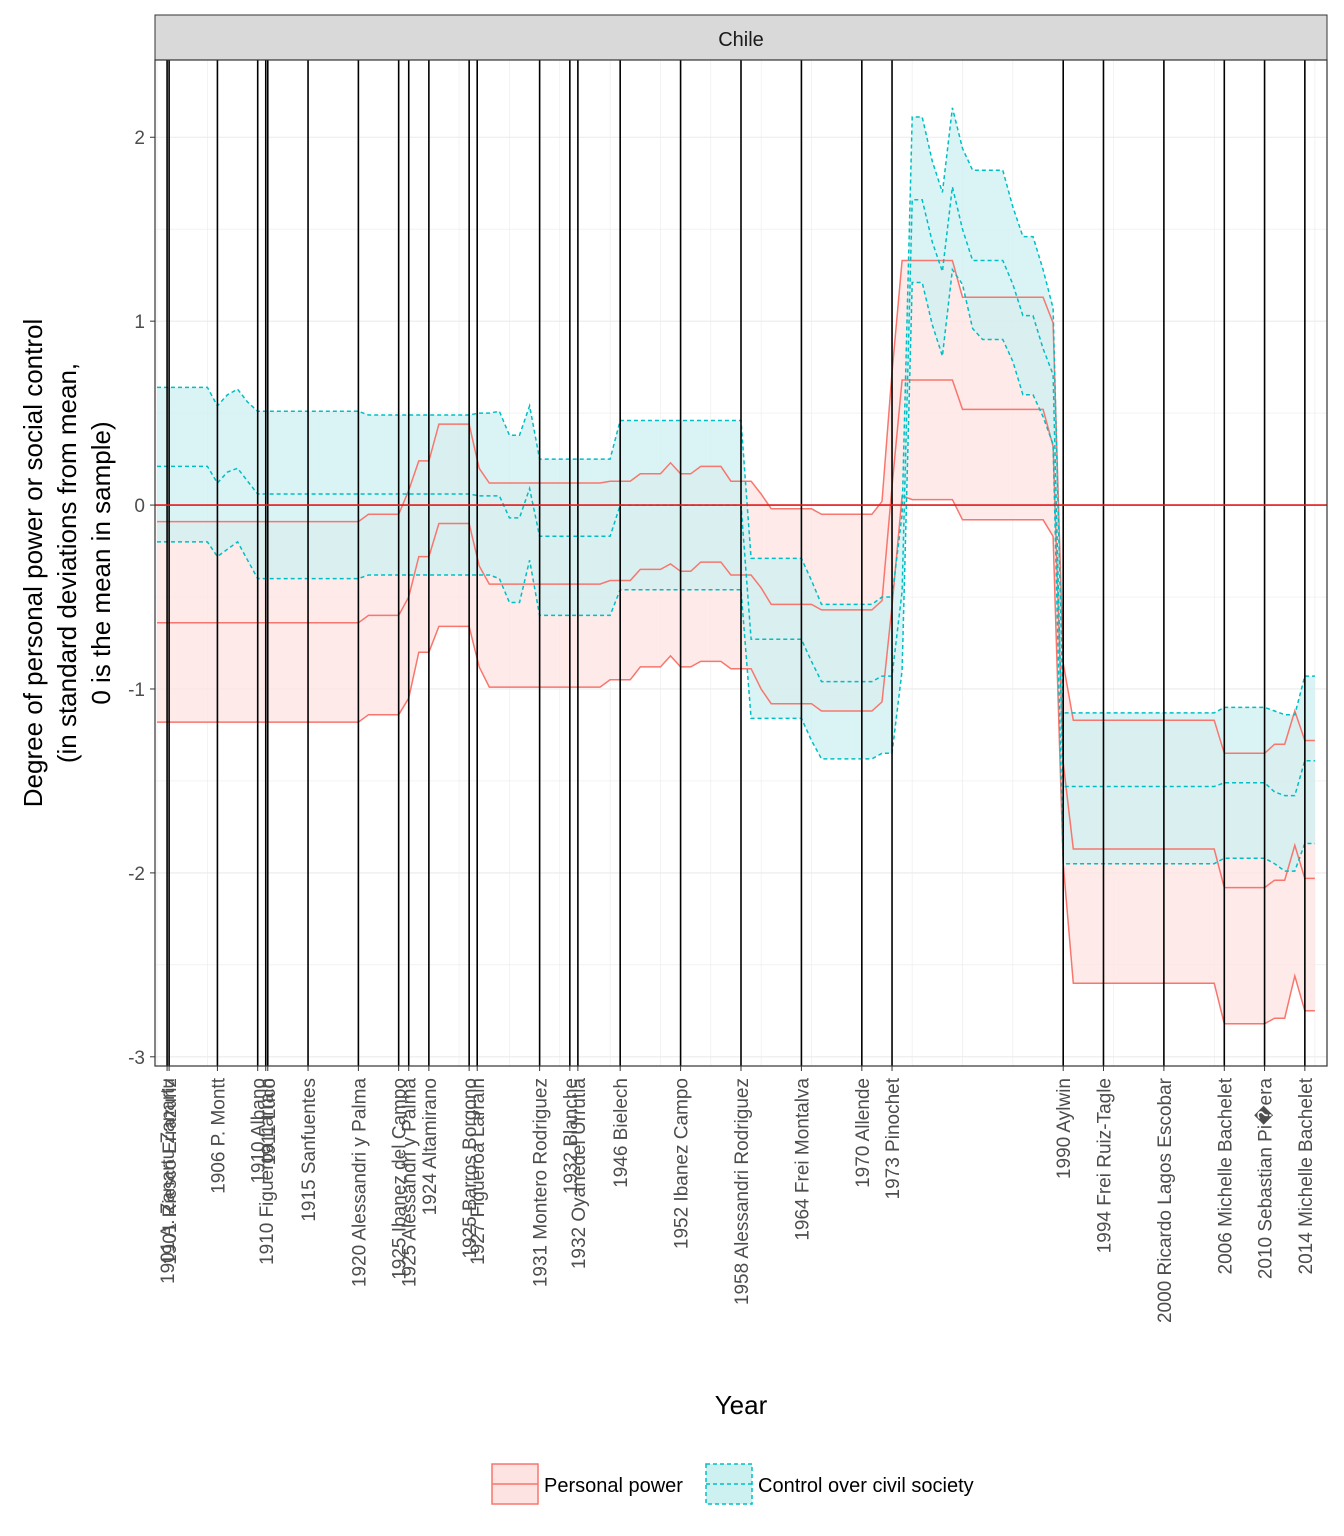 This screenshot has height=1536, width=1344. I want to click on y-tick-label: -1, so click(136, 690).